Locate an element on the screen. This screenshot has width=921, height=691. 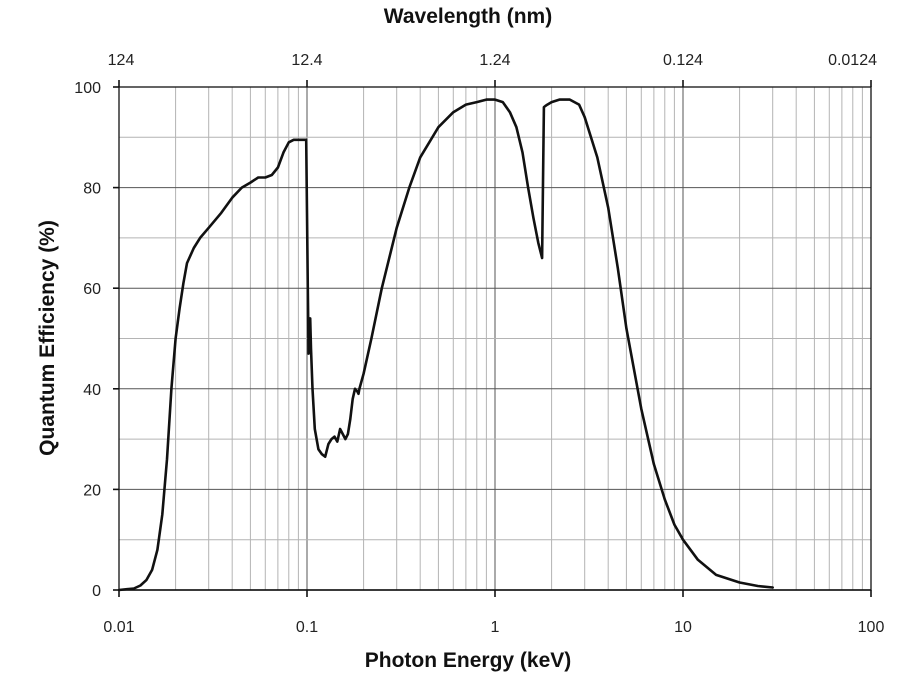
top-tick-label: 0.124 is located at coordinates (683, 60).